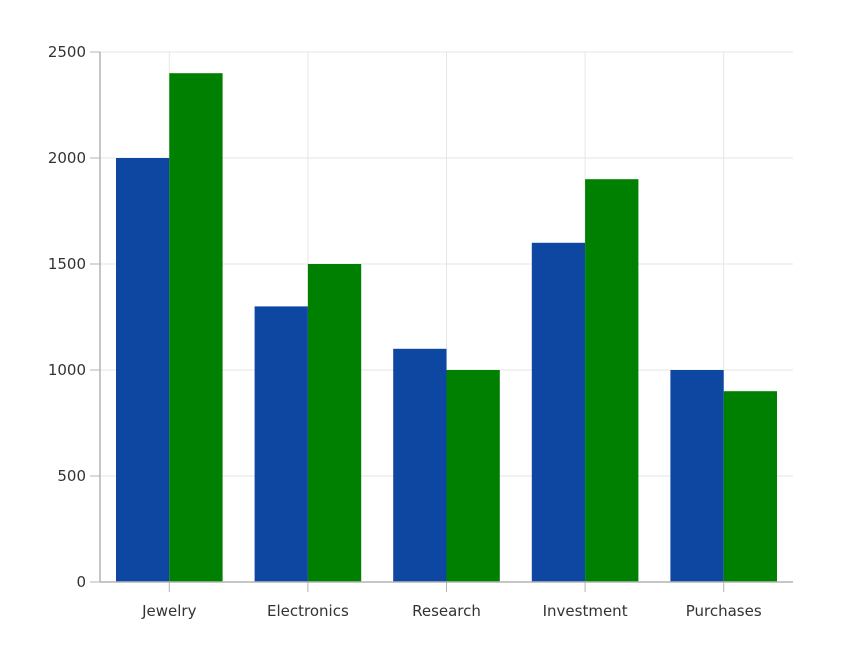  Describe the element at coordinates (724, 611) in the screenshot. I see `x-tick-label: Purchases` at that location.